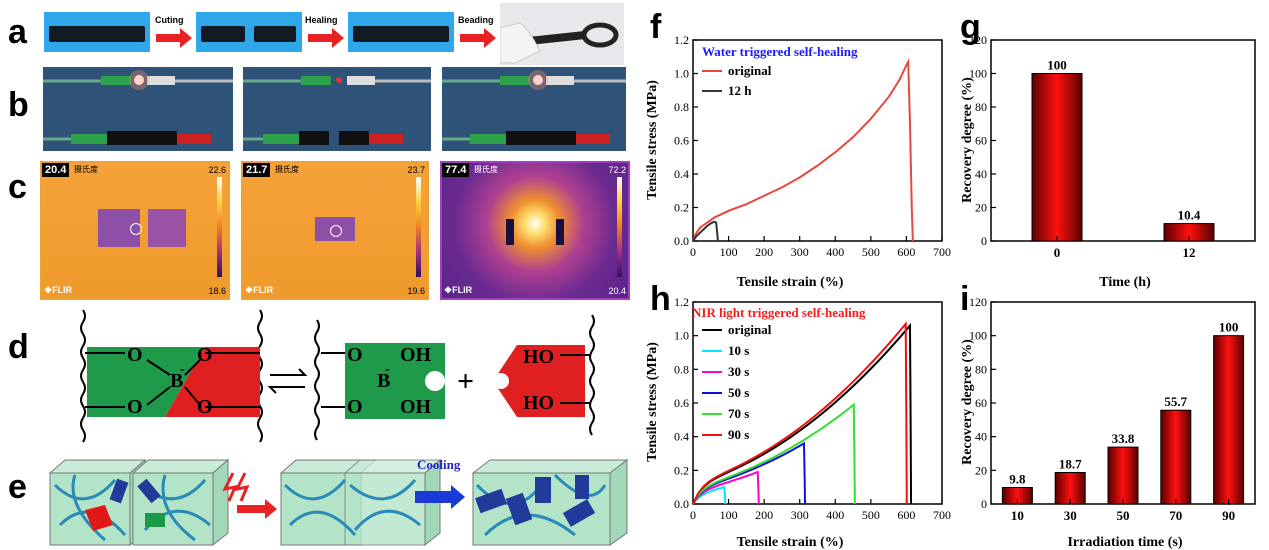 The image size is (1269, 550). I want to click on chart-f-series-original, so click(803, 149).